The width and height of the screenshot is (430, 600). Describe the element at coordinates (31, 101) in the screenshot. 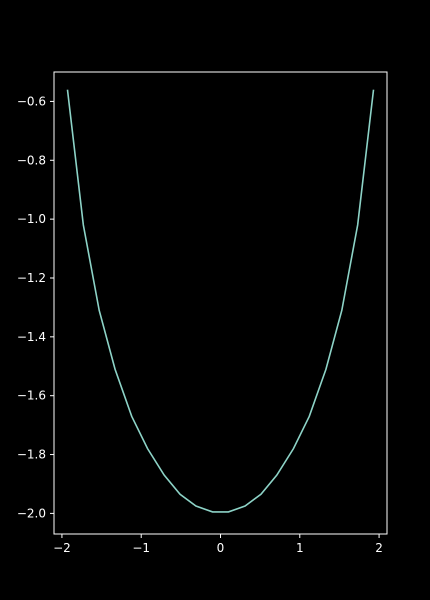

I see `y-tick-label: −0.6` at that location.